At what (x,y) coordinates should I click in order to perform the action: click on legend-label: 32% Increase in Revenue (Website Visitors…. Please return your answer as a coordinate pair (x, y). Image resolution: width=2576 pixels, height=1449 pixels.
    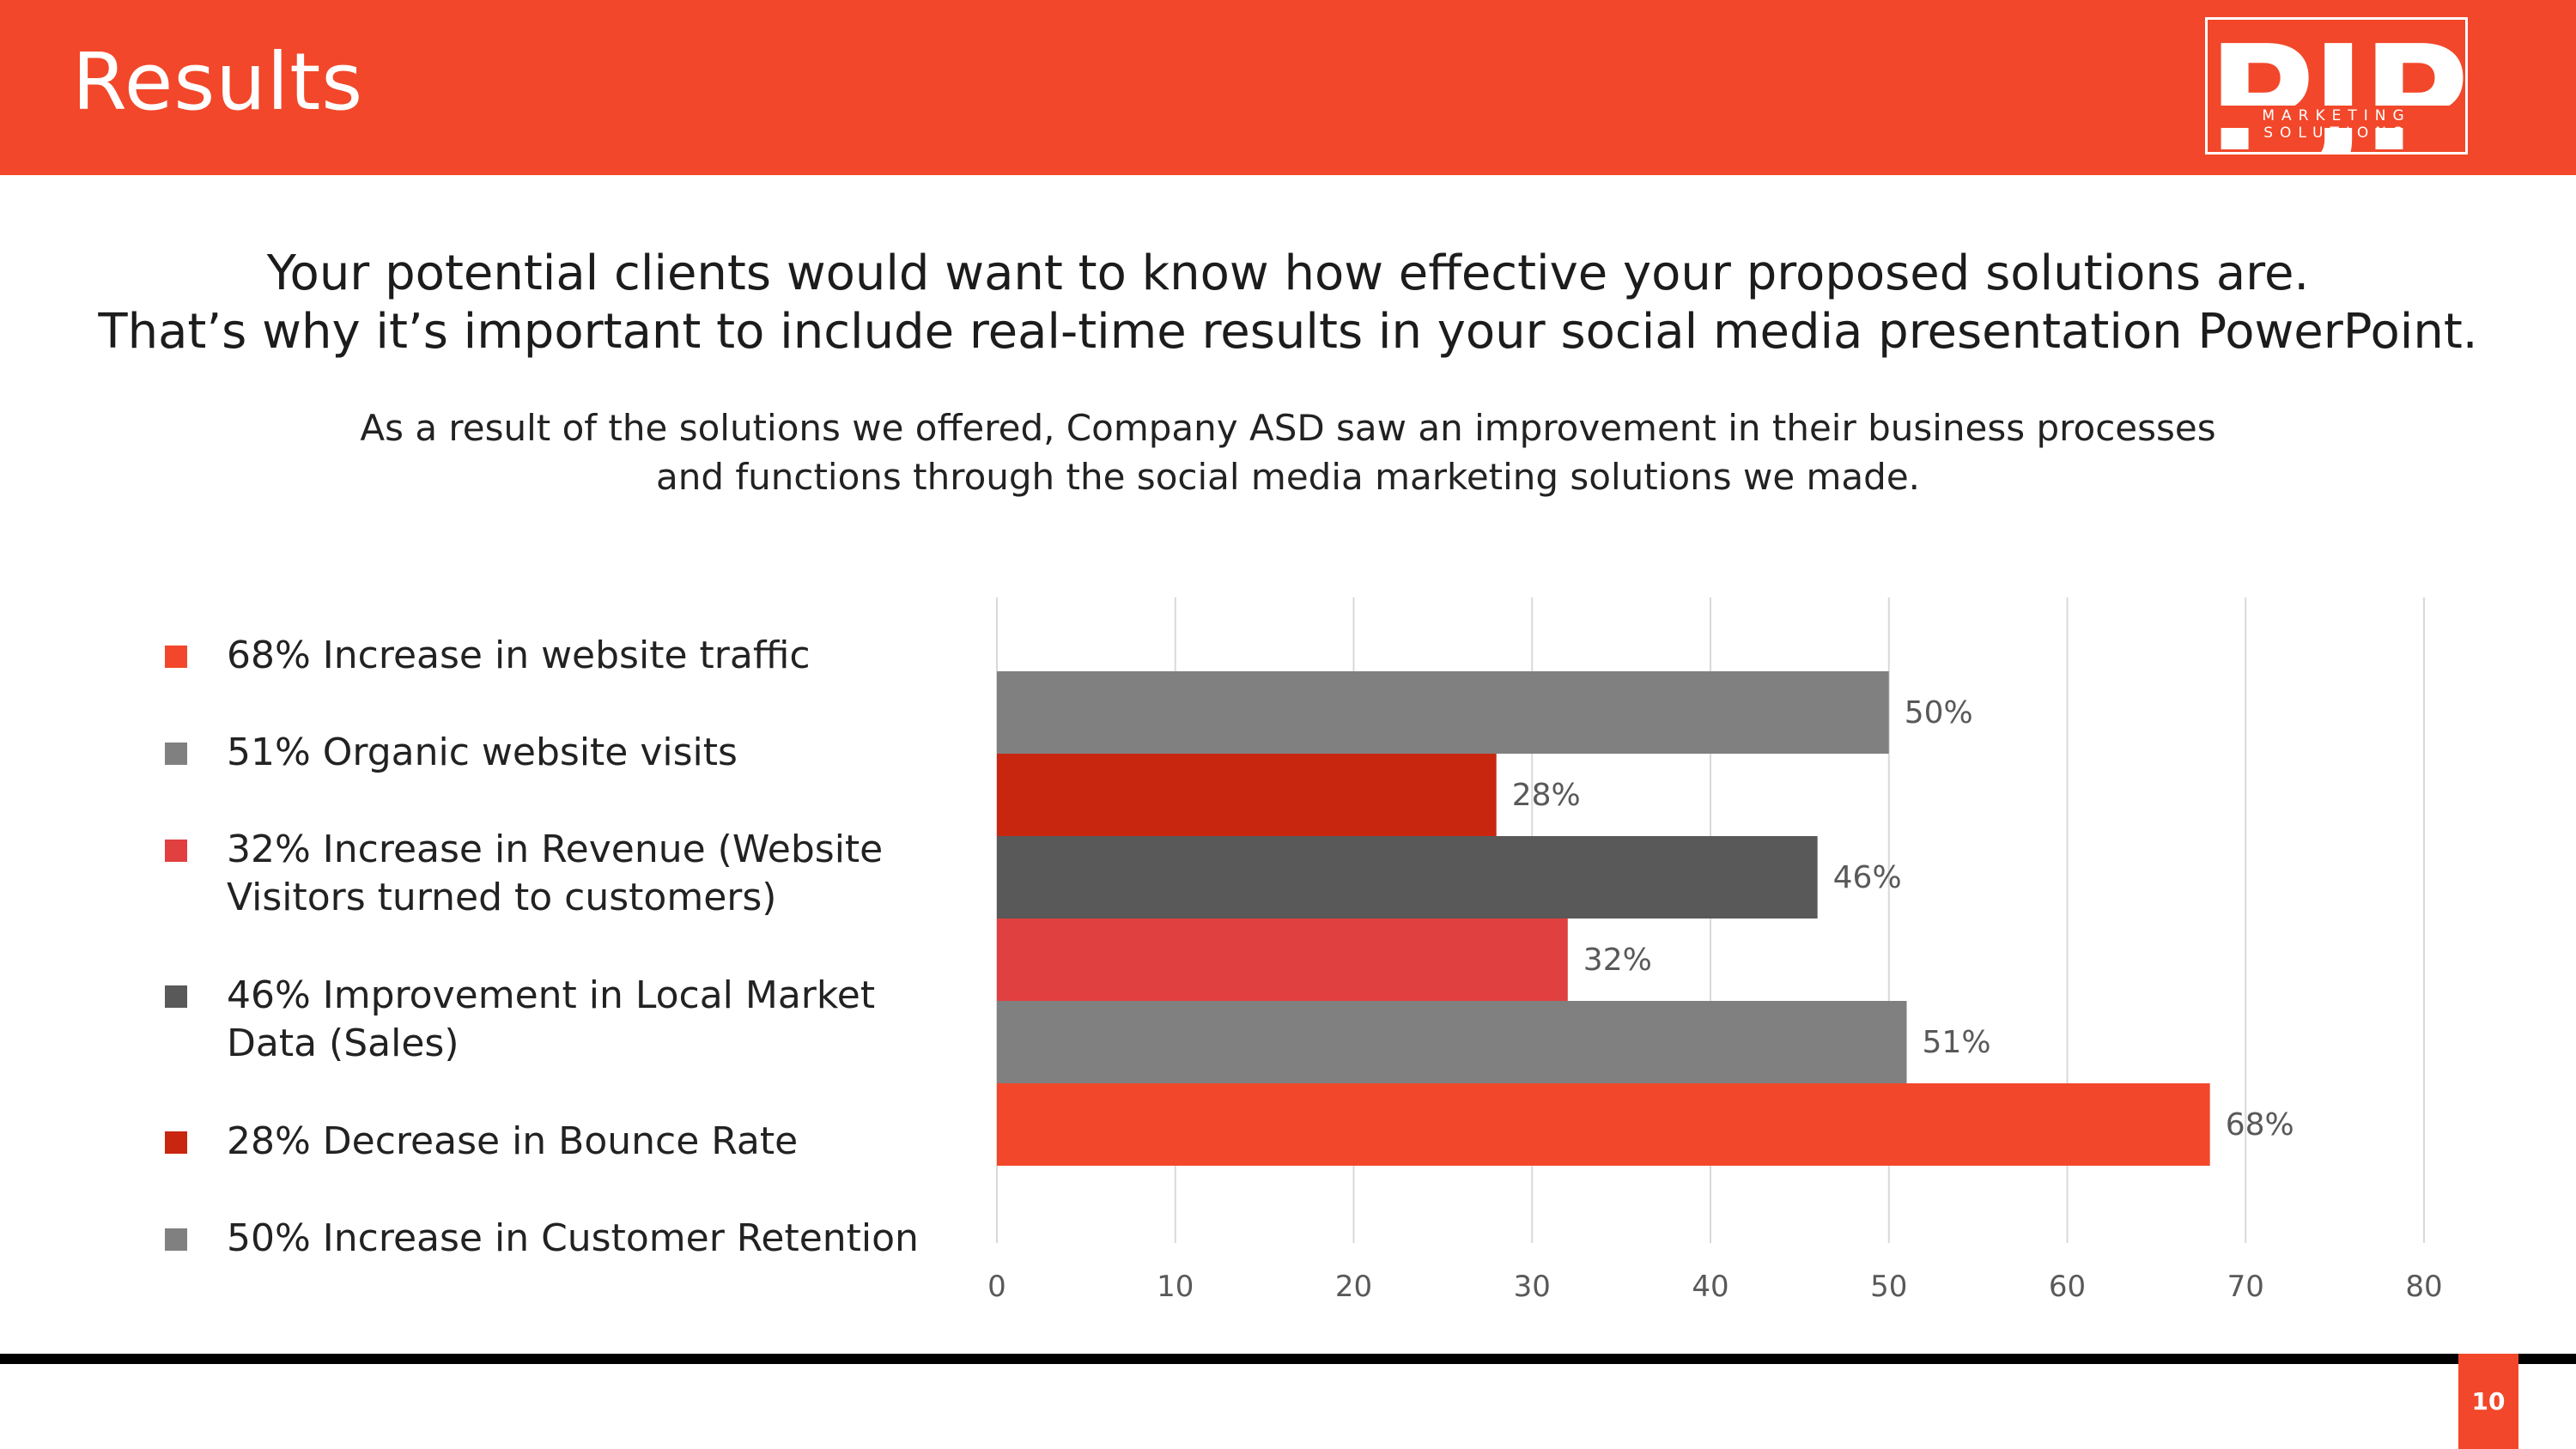
    Looking at the image, I should click on (596, 874).